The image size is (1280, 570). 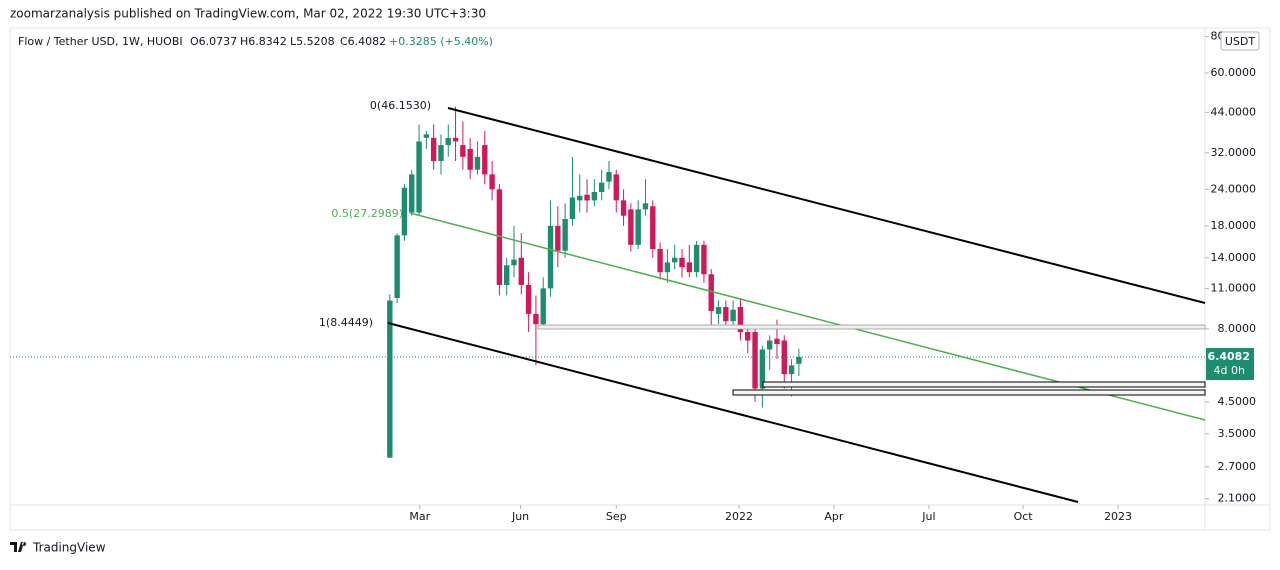 I want to click on currency-box, so click(x=1240, y=41).